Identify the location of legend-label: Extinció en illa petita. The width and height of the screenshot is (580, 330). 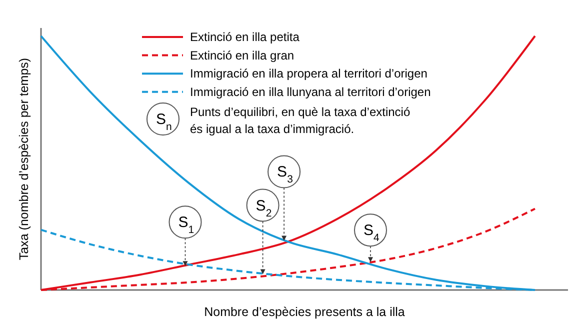
(245, 37).